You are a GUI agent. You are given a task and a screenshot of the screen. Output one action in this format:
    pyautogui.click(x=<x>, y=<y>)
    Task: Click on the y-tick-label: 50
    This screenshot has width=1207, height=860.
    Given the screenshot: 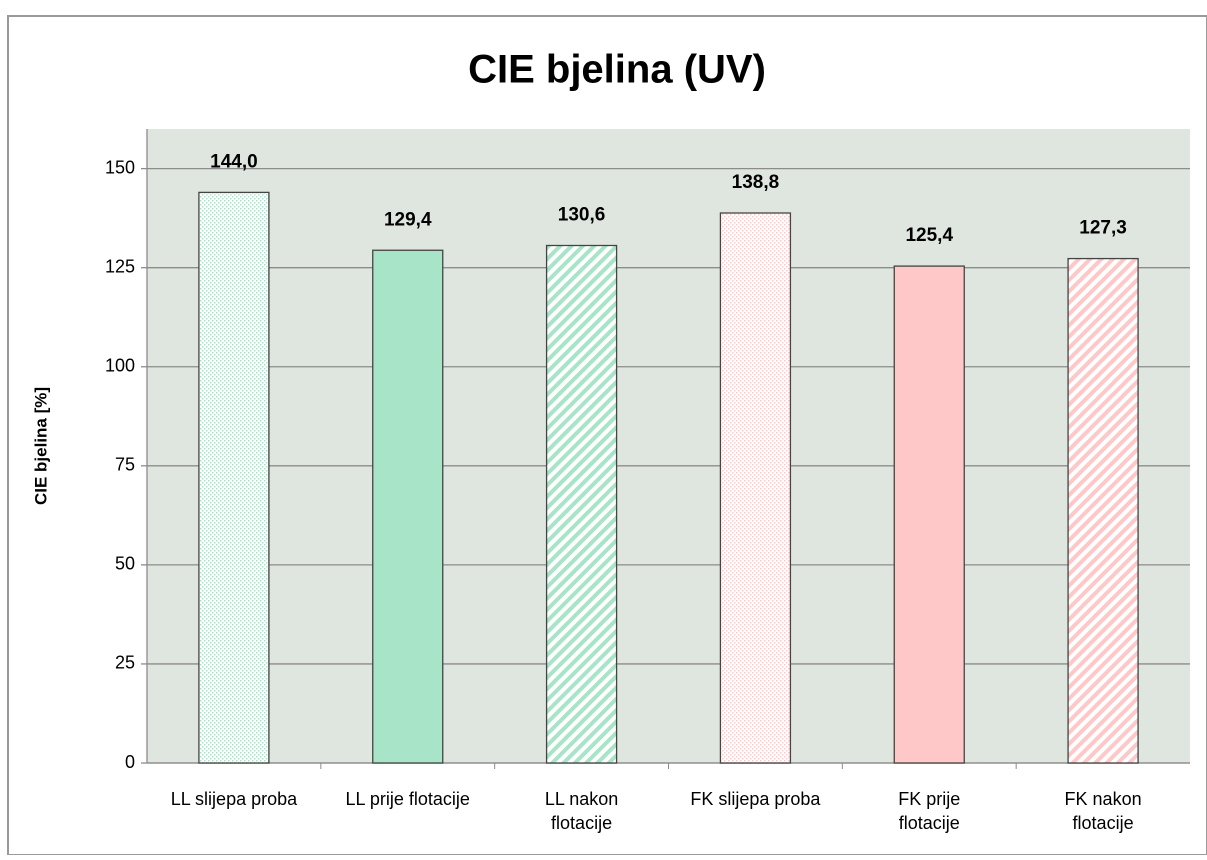 What is the action you would take?
    pyautogui.click(x=125, y=564)
    